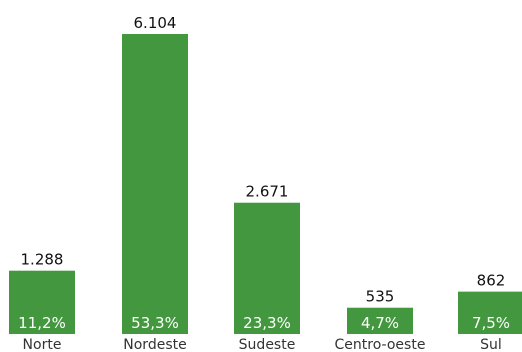 This screenshot has height=352, width=522. I want to click on bar-norte, so click(42, 302).